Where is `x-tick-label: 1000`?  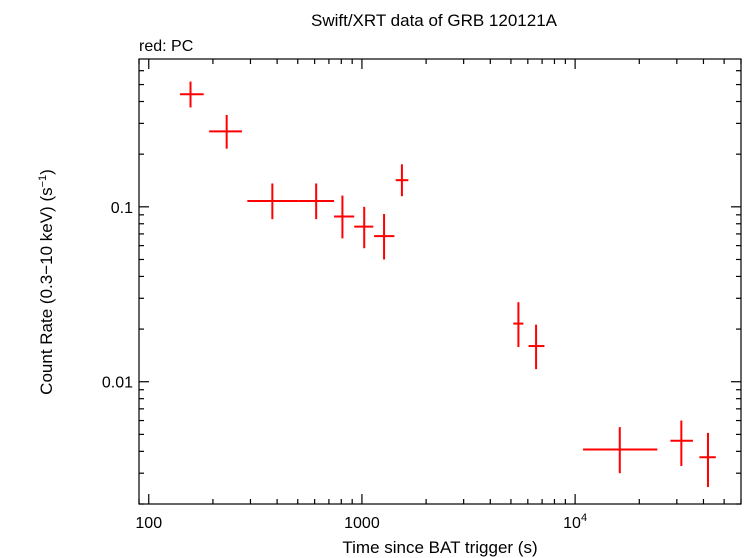
x-tick-label: 1000 is located at coordinates (362, 523).